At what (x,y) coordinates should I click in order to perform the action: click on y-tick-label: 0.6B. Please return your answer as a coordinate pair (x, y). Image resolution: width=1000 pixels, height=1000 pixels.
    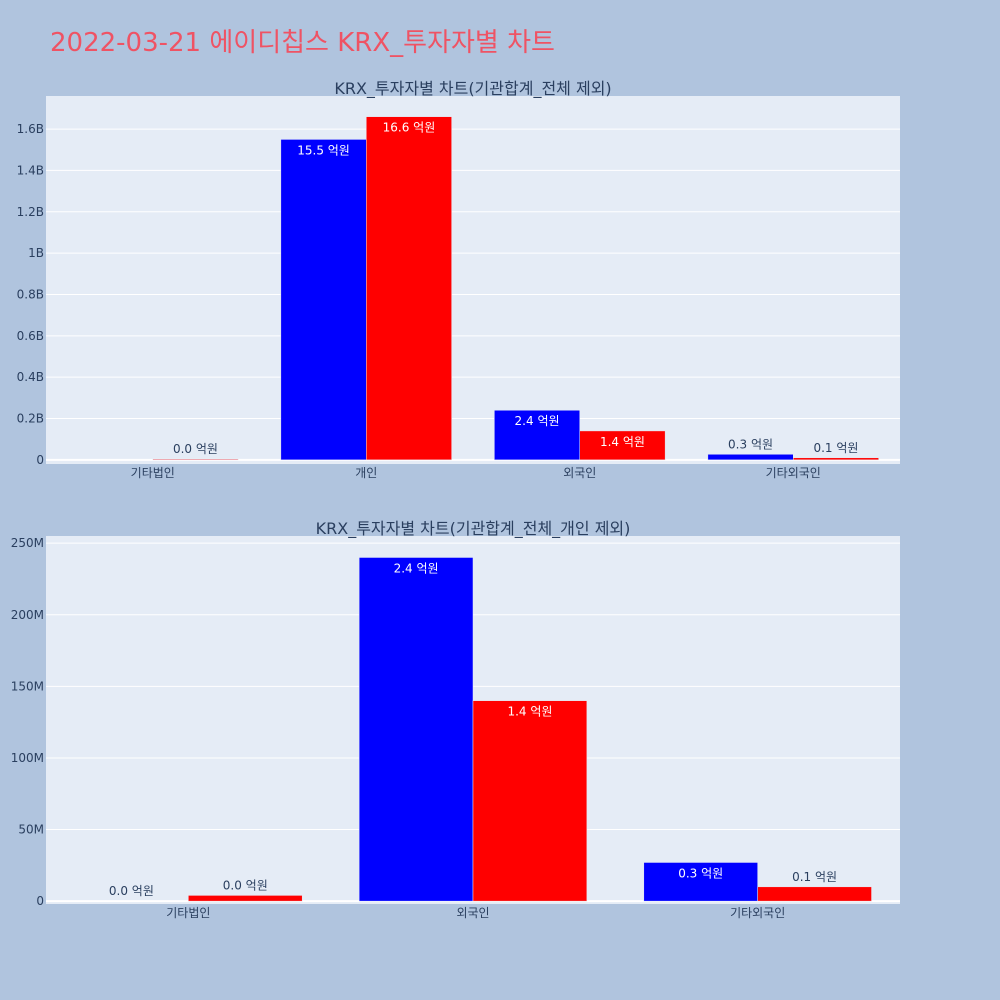
    Looking at the image, I should click on (30, 336).